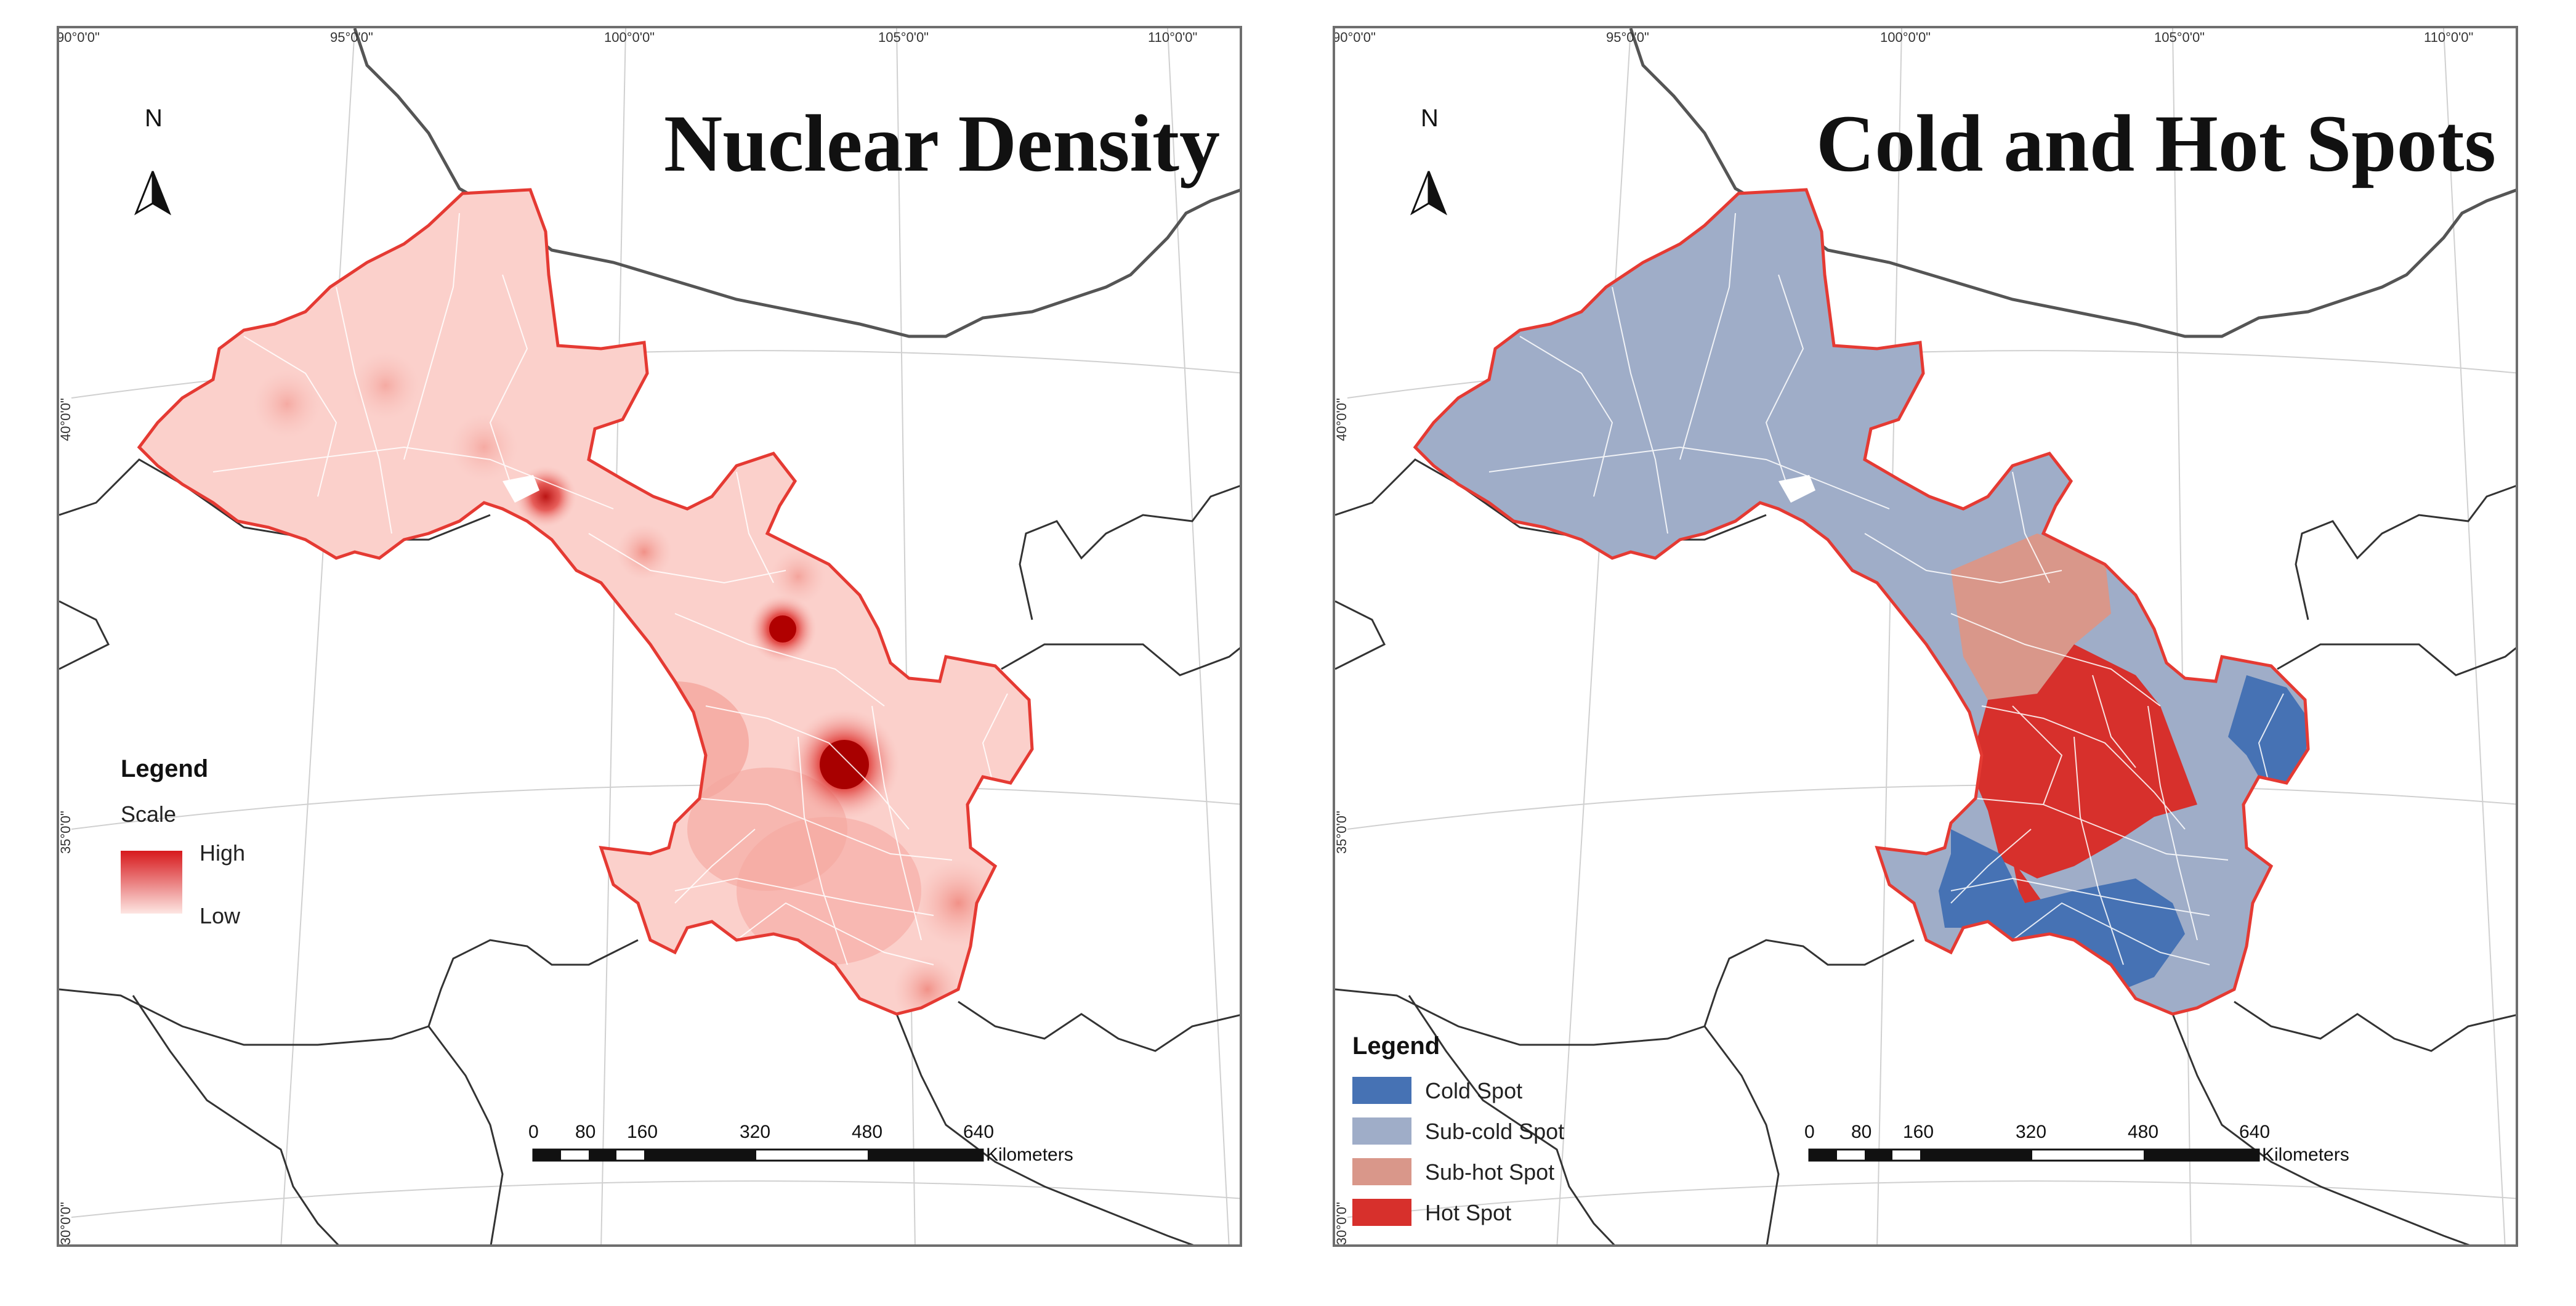 Image resolution: width=2576 pixels, height=1306 pixels. I want to click on sub-hot-region, so click(2031, 616).